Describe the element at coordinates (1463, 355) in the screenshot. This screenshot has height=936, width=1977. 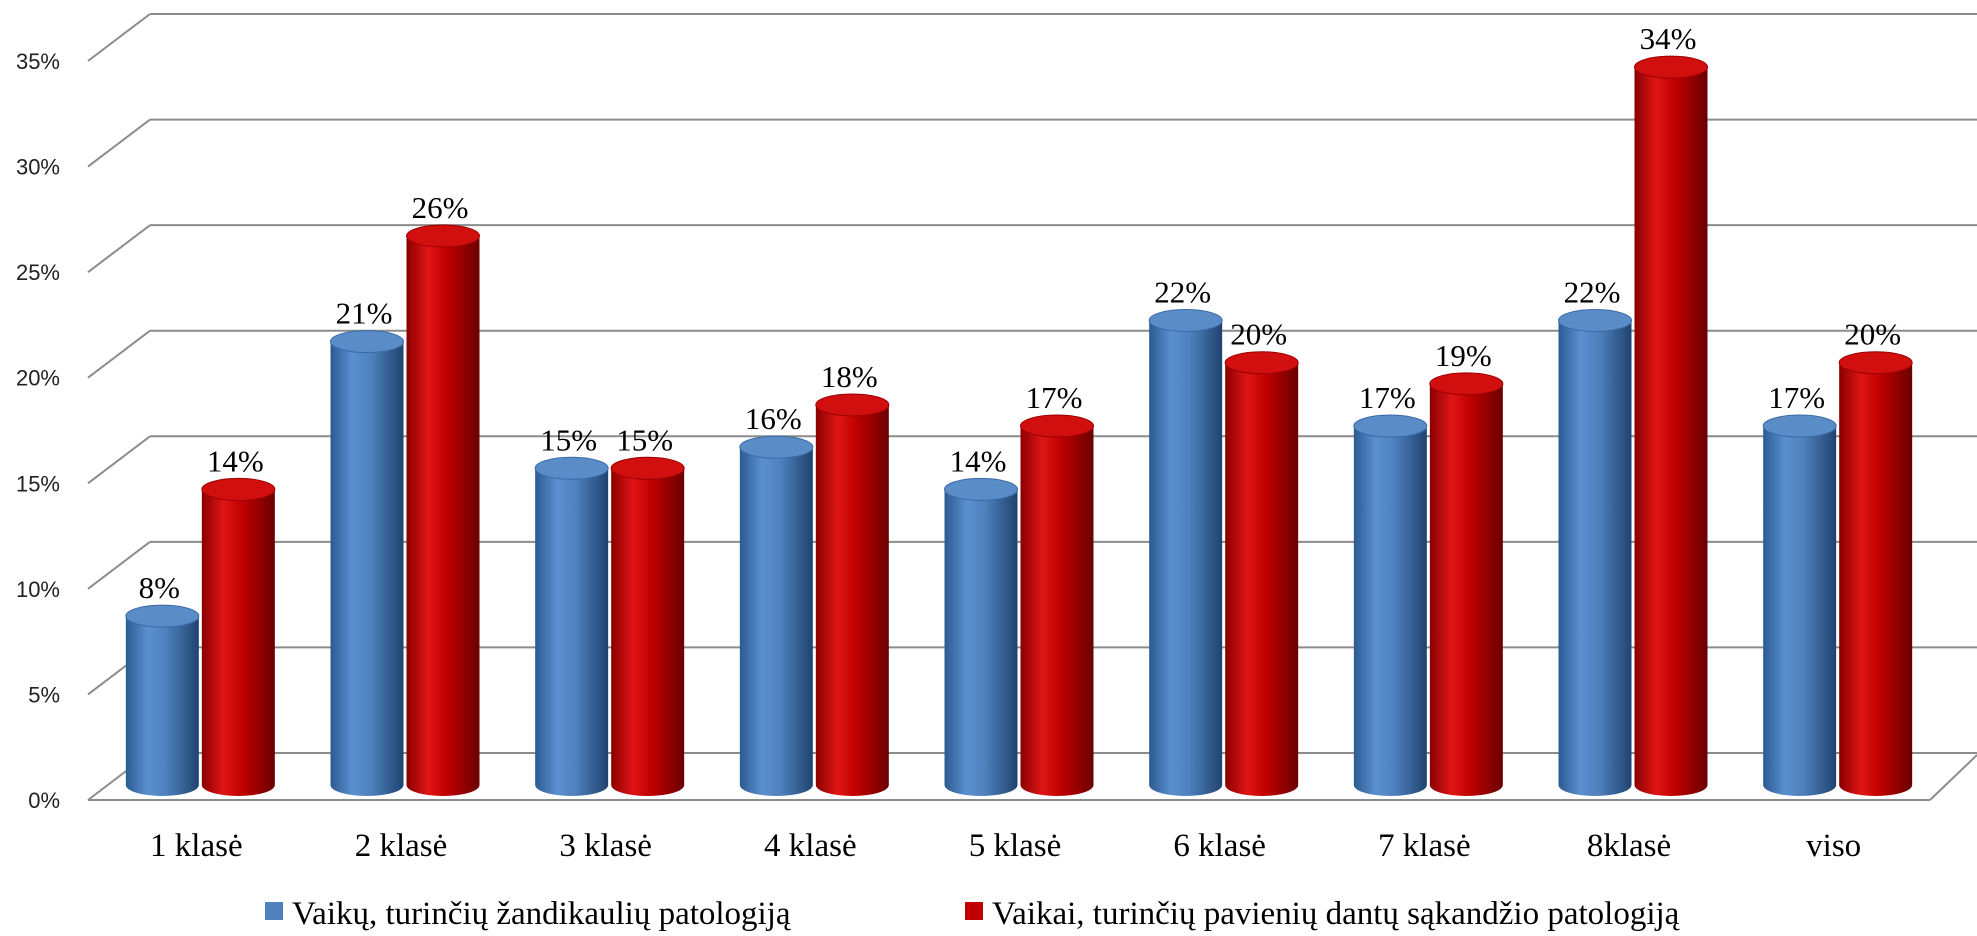
I see `data-label: 19%` at that location.